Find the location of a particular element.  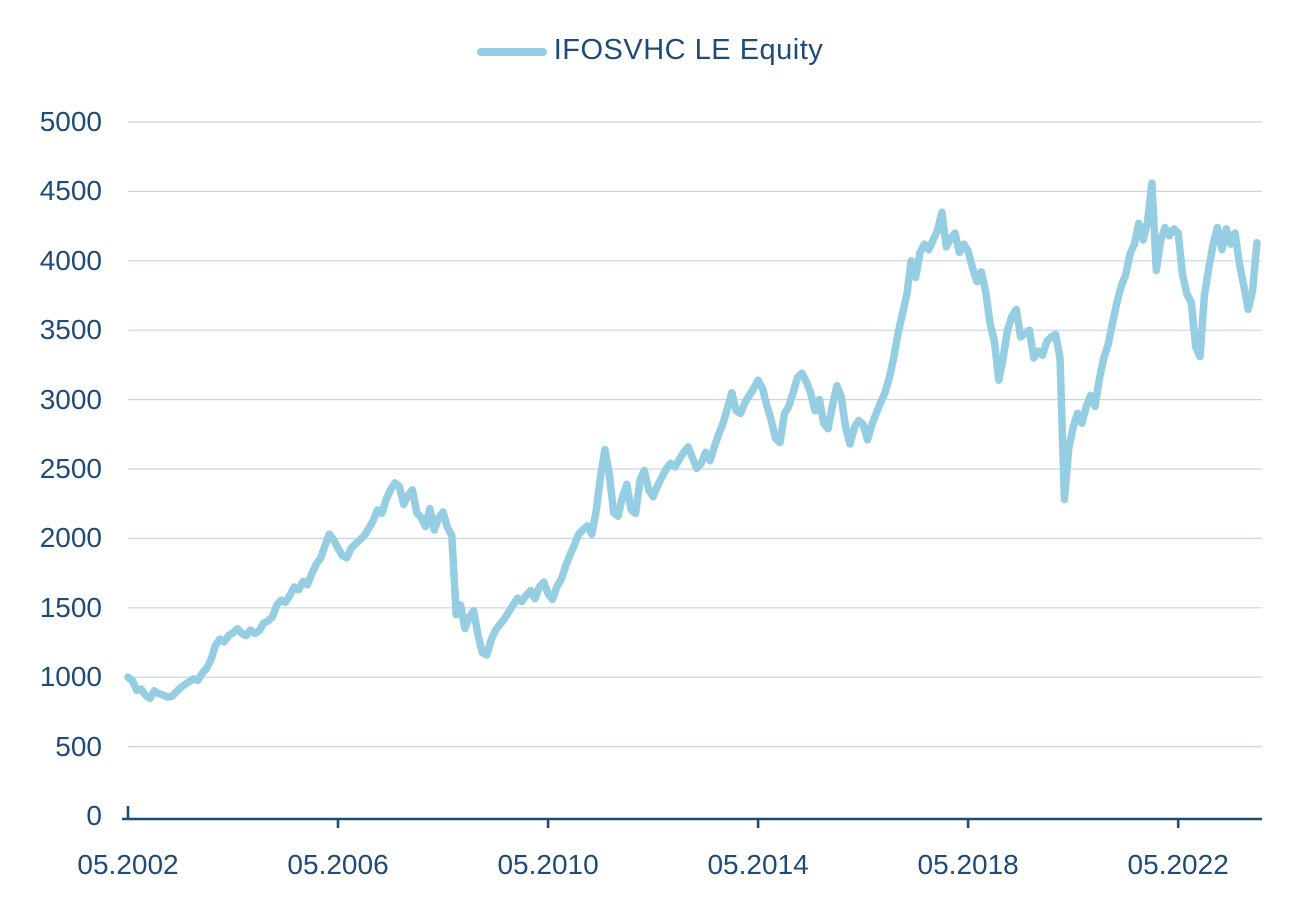

legend-line-swatch is located at coordinates (511, 51).